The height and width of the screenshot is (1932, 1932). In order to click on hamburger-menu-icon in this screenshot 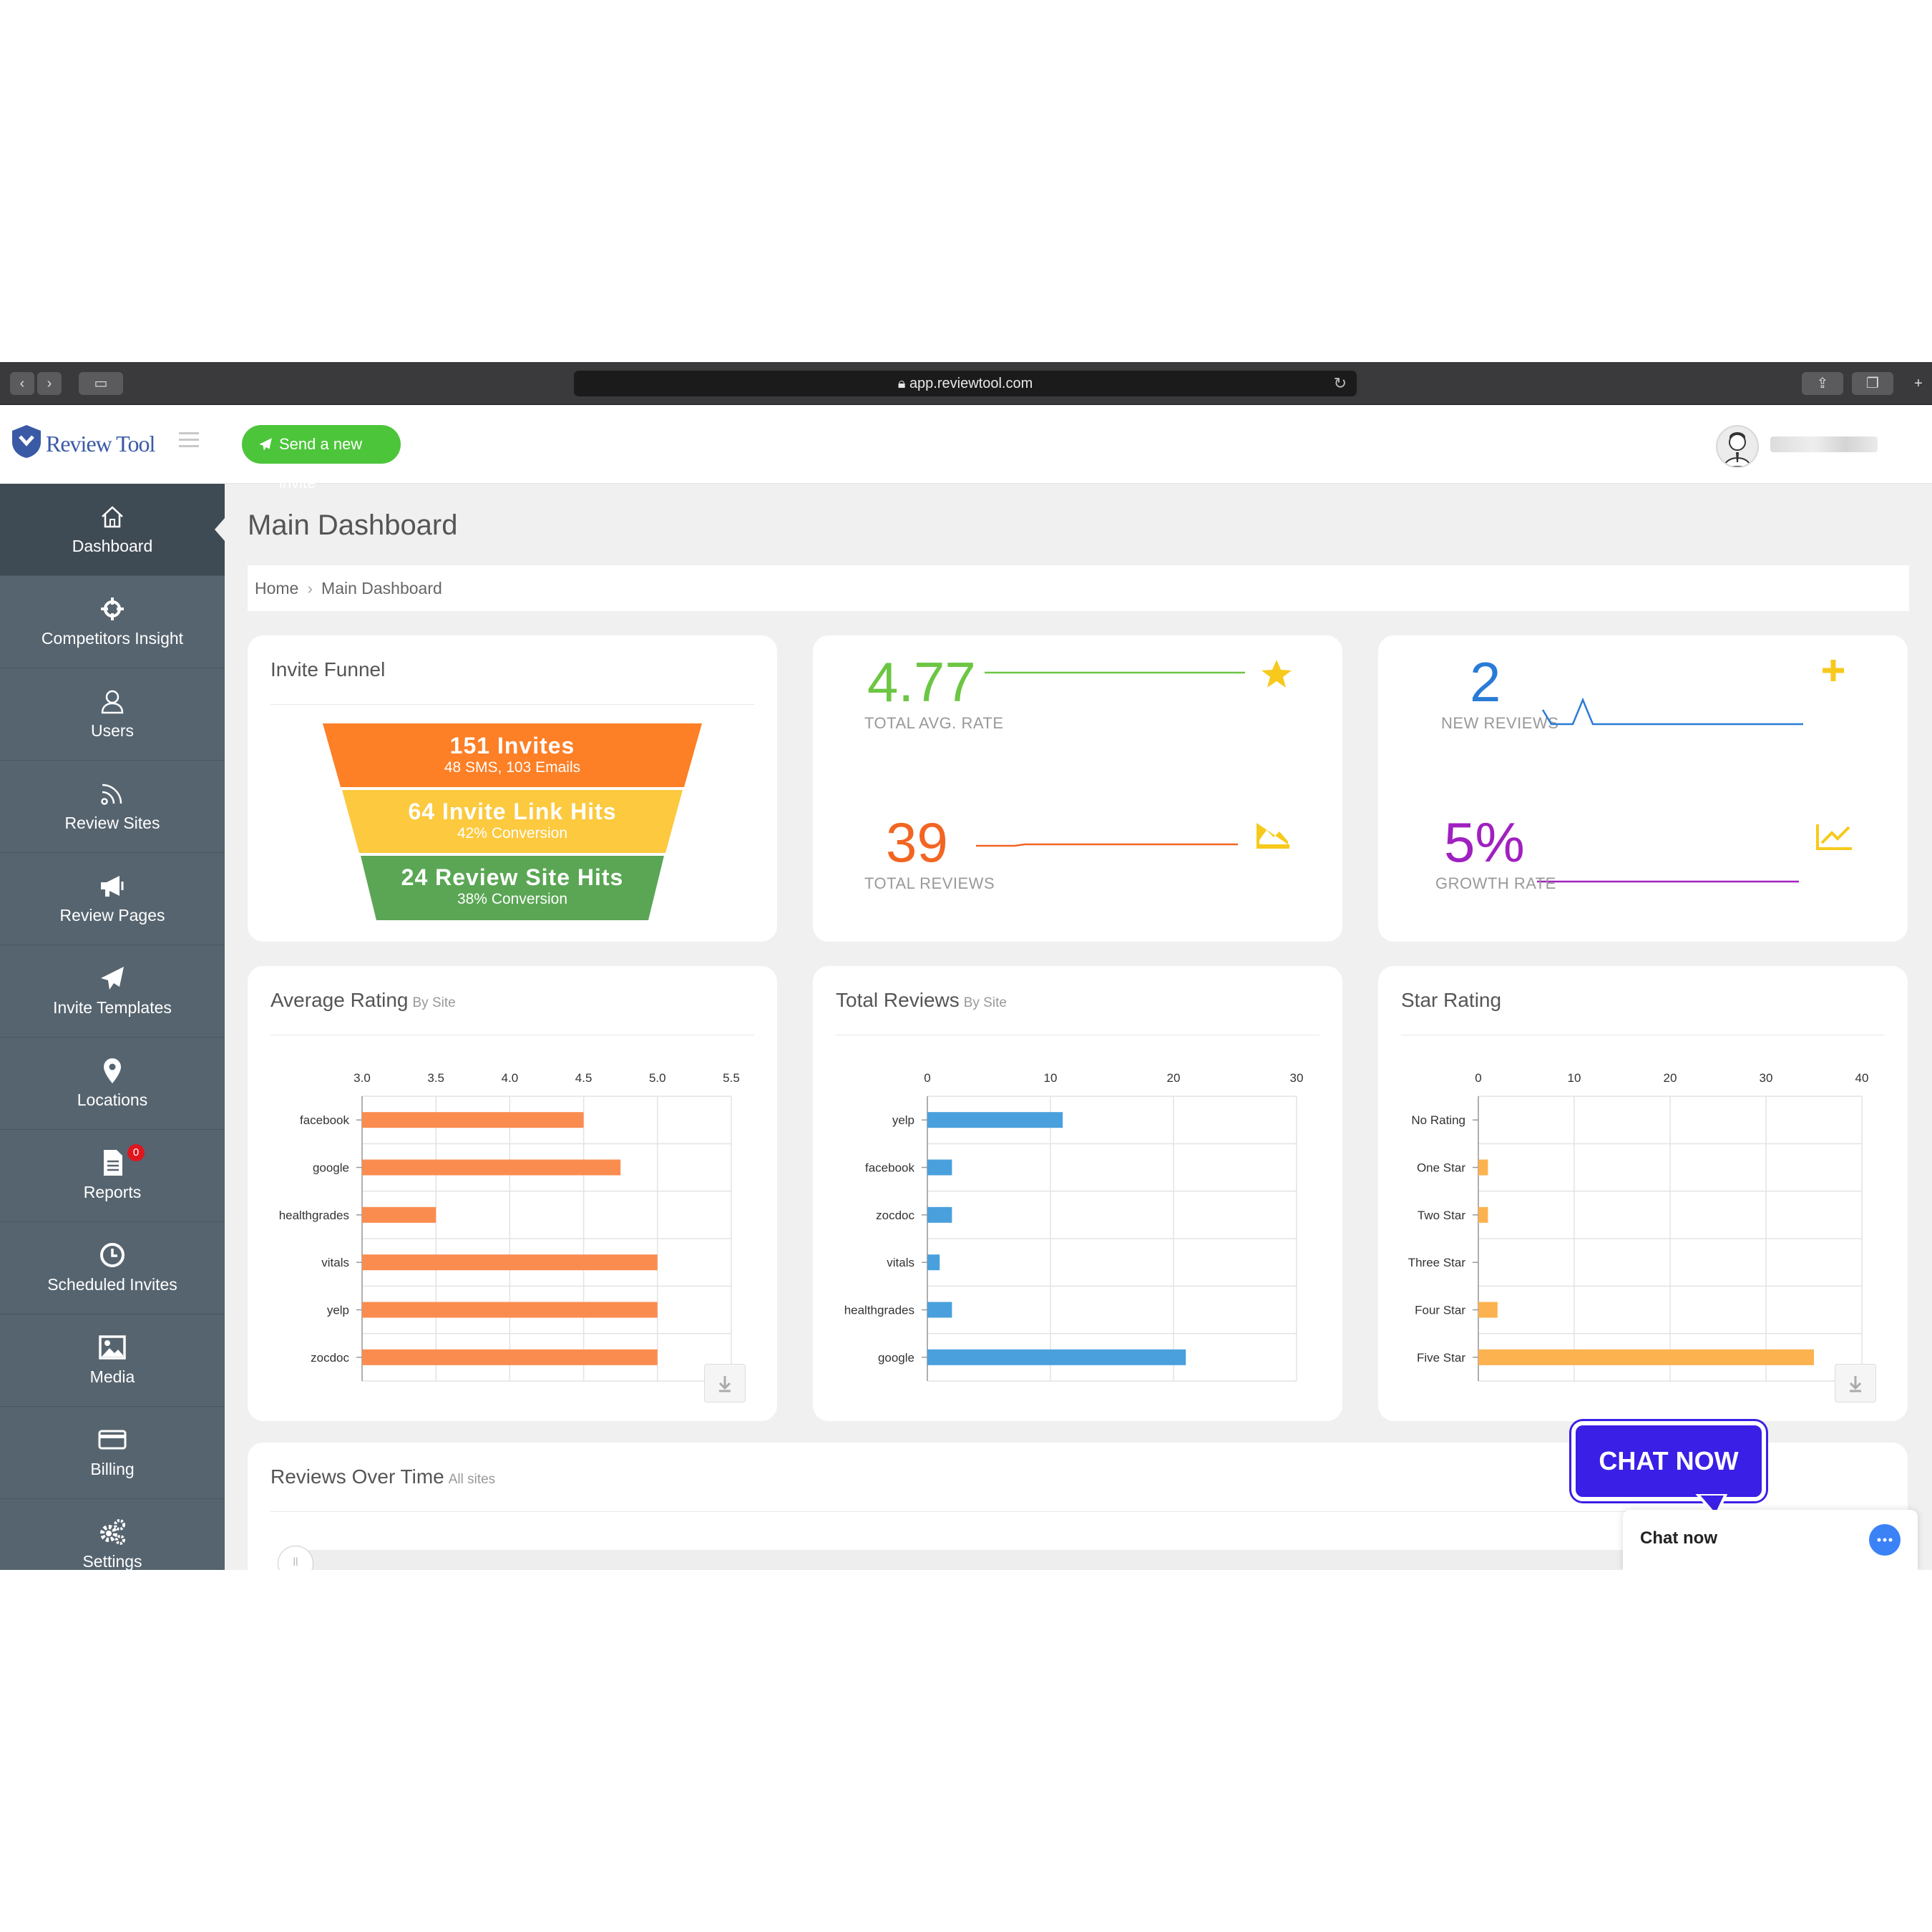, I will do `click(189, 440)`.